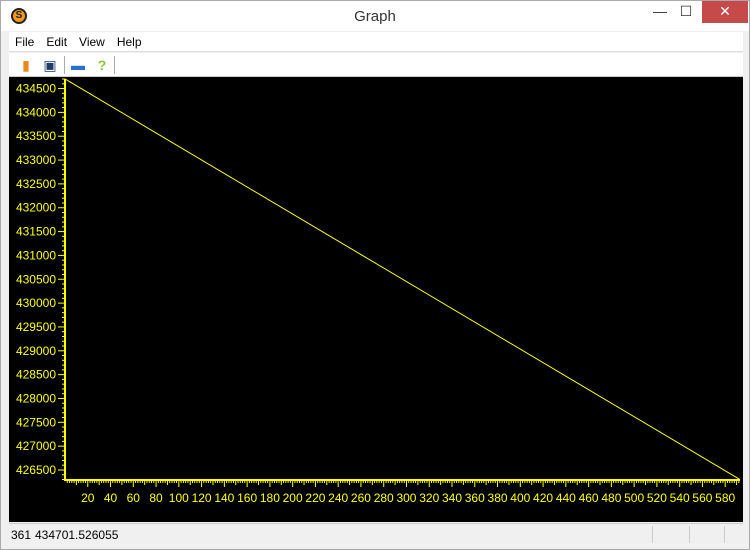 Image resolution: width=750 pixels, height=550 pixels. Describe the element at coordinates (406, 498) in the screenshot. I see `x-tick-label: 300` at that location.